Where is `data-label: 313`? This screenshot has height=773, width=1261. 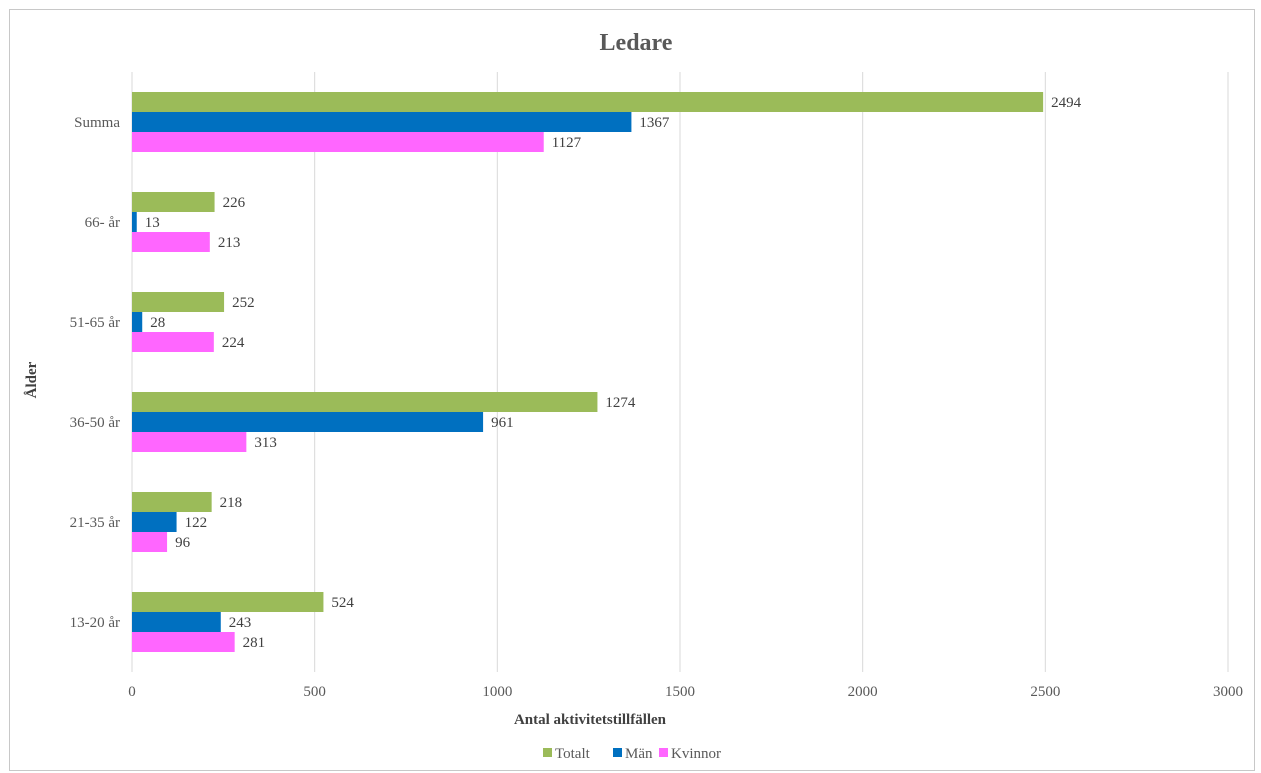 data-label: 313 is located at coordinates (265, 443).